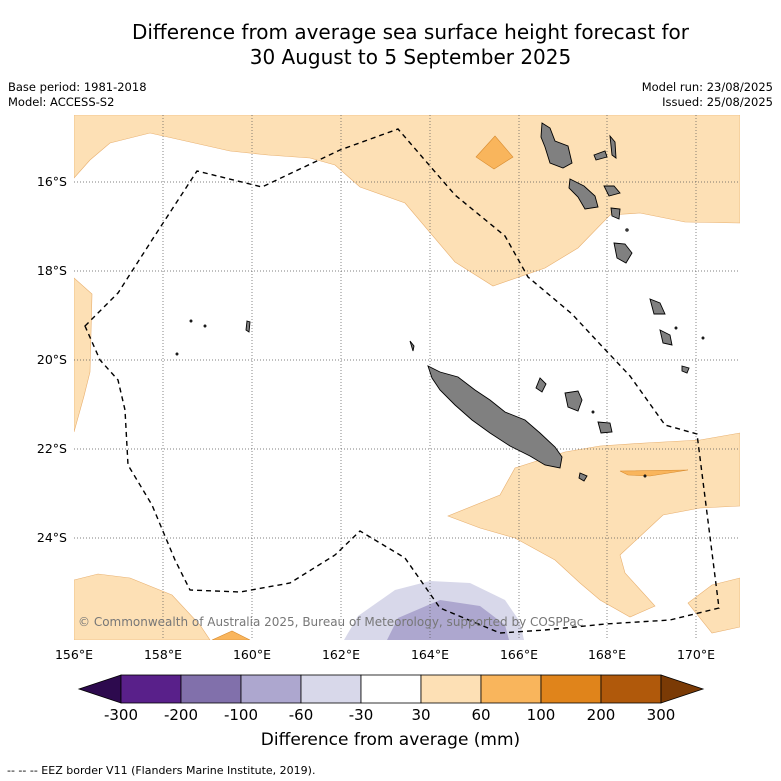 This screenshot has height=781, width=781. Describe the element at coordinates (623, 253) in the screenshot. I see `efate-island` at that location.